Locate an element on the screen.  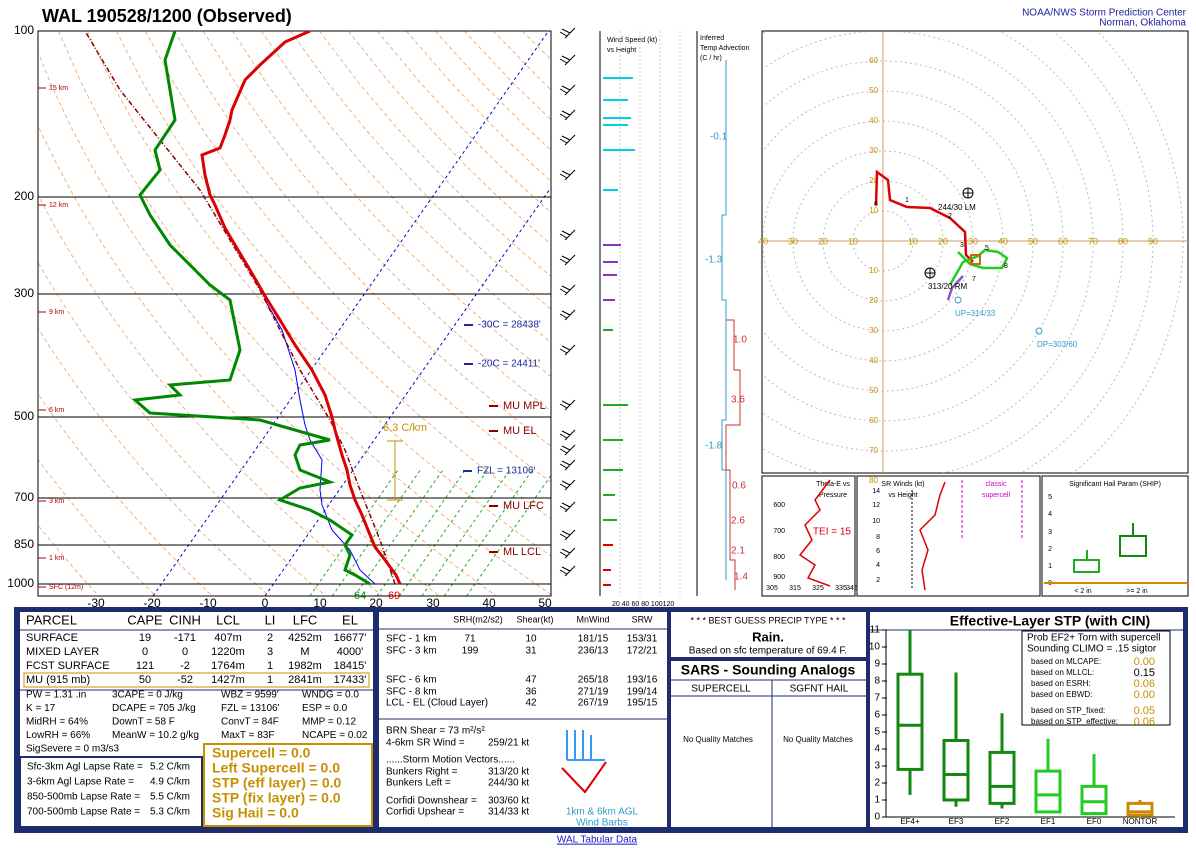
table-cell: SFC - 3 km is located at coordinates (411, 651).